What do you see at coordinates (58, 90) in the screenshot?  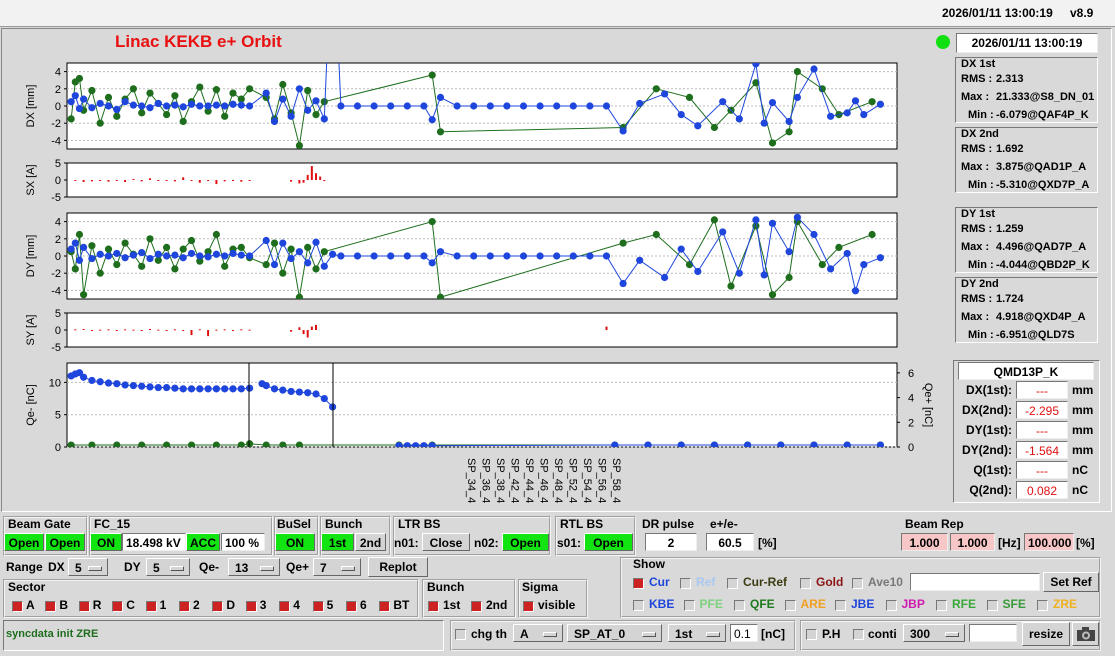 I see `y-tick-label: 2` at bounding box center [58, 90].